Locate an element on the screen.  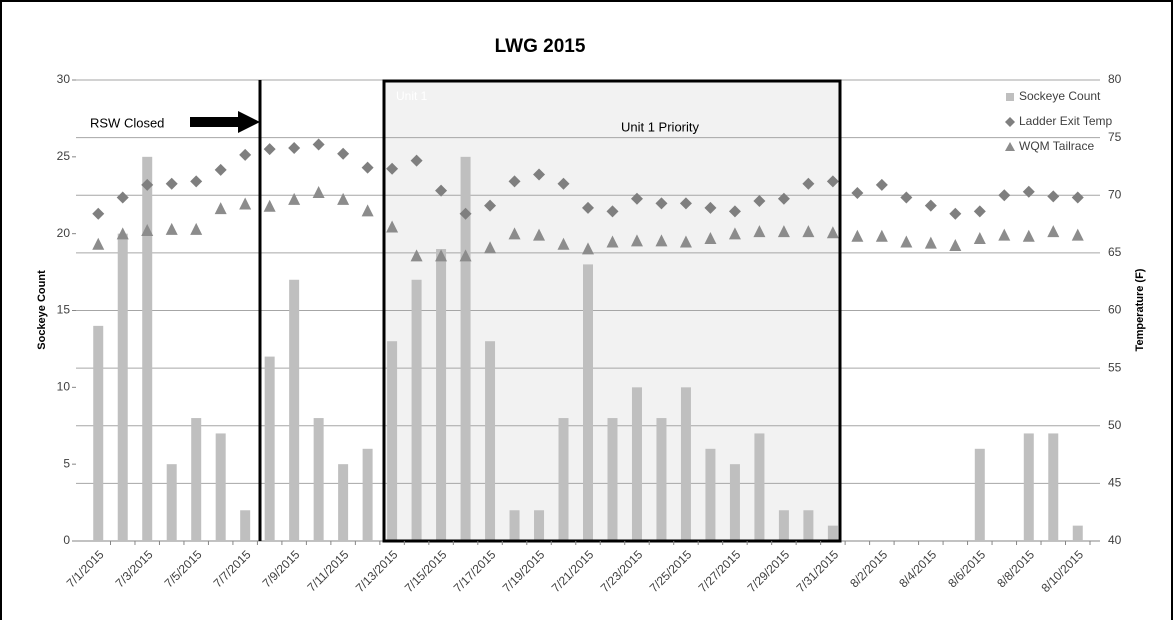
legend-label: Ladder Exit Temp is located at coordinates (1065, 121).